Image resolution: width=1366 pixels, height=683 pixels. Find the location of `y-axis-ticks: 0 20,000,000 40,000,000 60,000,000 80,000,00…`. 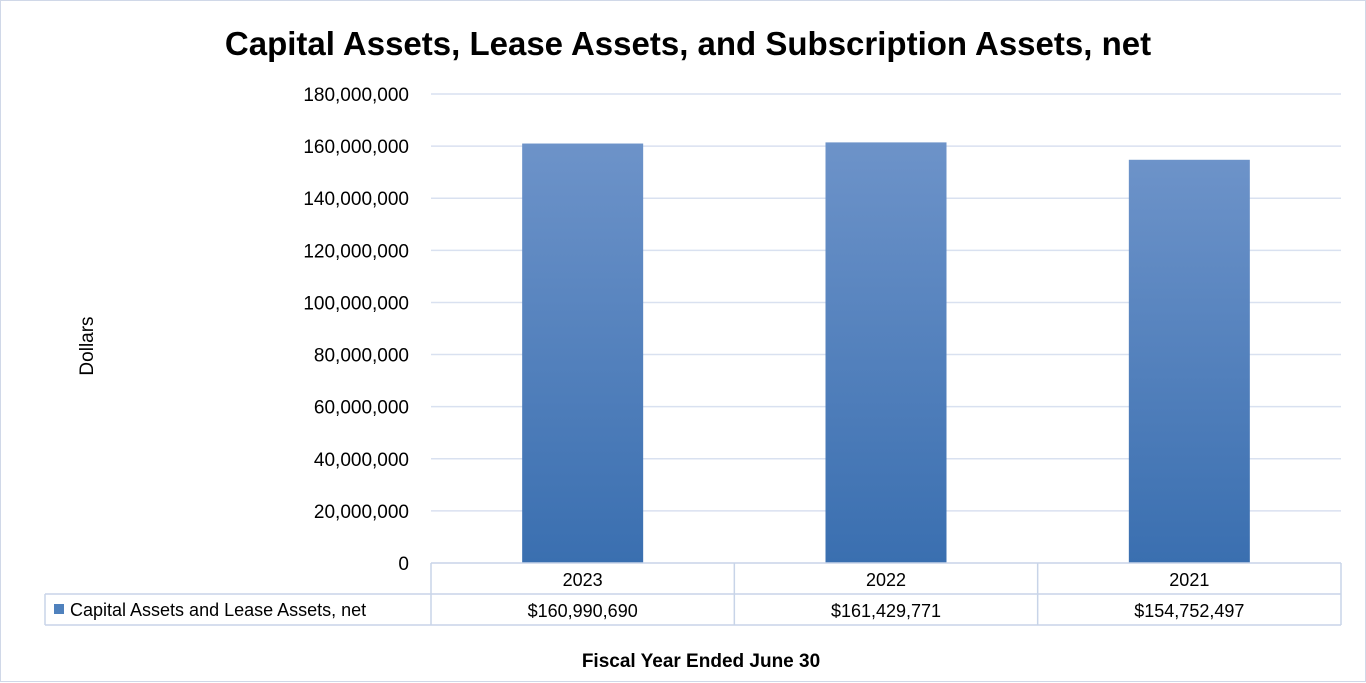

y-axis-ticks: 0 20,000,000 40,000,000 60,000,000 80,000,00… is located at coordinates (356, 330).